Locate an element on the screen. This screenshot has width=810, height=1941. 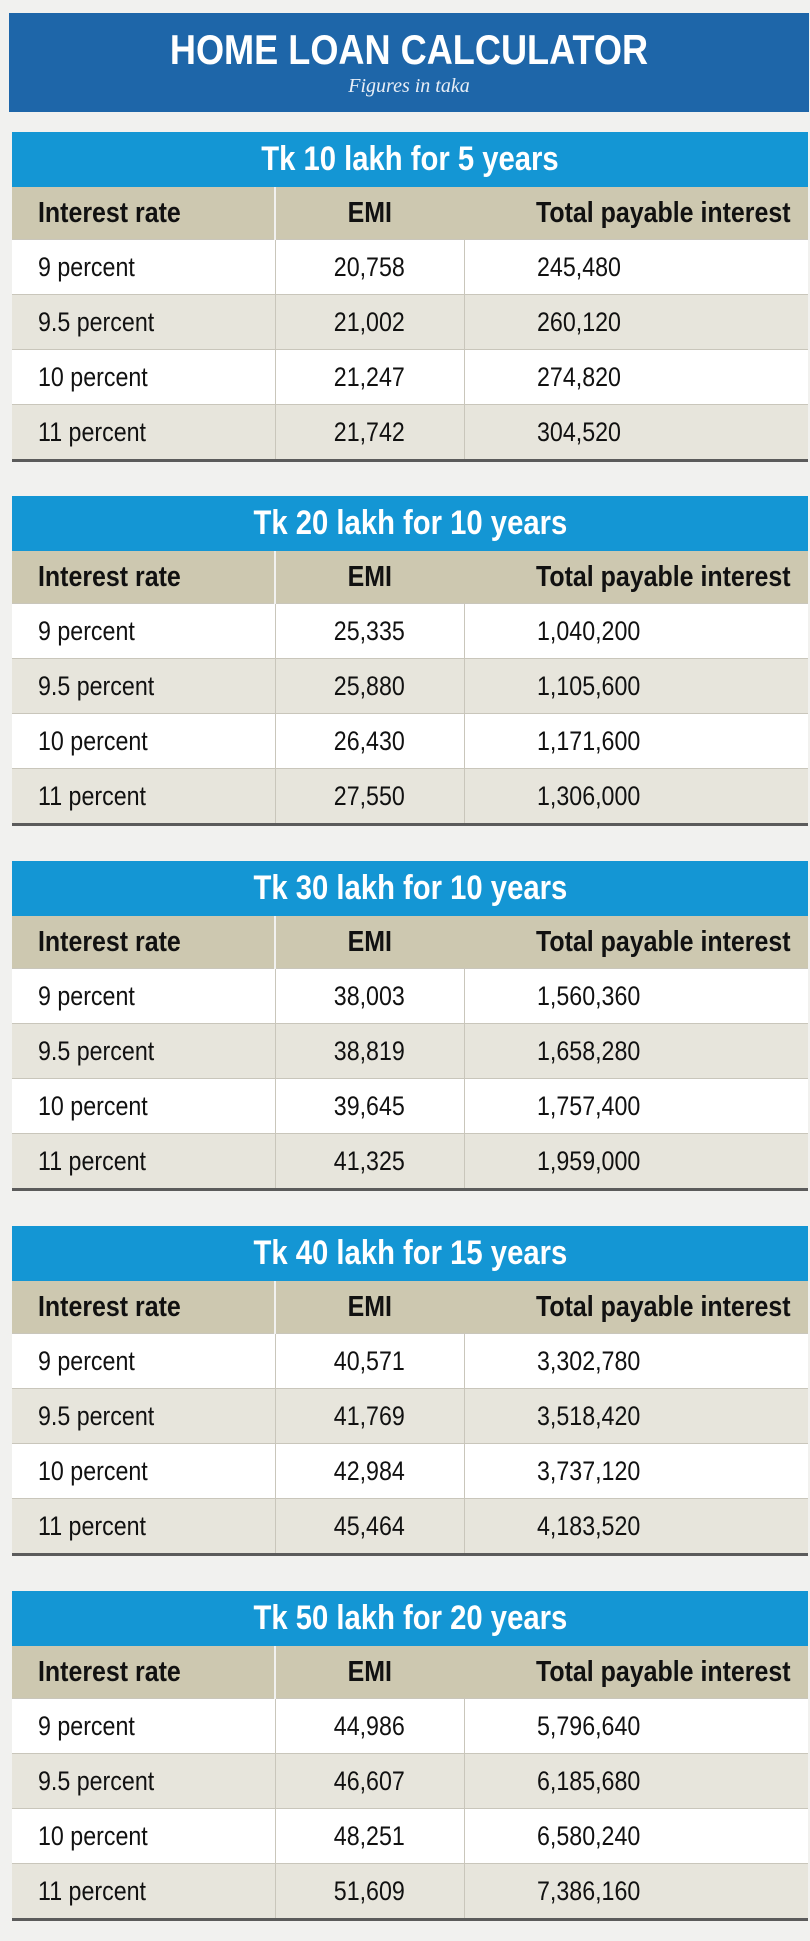
calculator-header: HOME LOAN CALCULATOR Figures in taka is located at coordinates (409, 62).